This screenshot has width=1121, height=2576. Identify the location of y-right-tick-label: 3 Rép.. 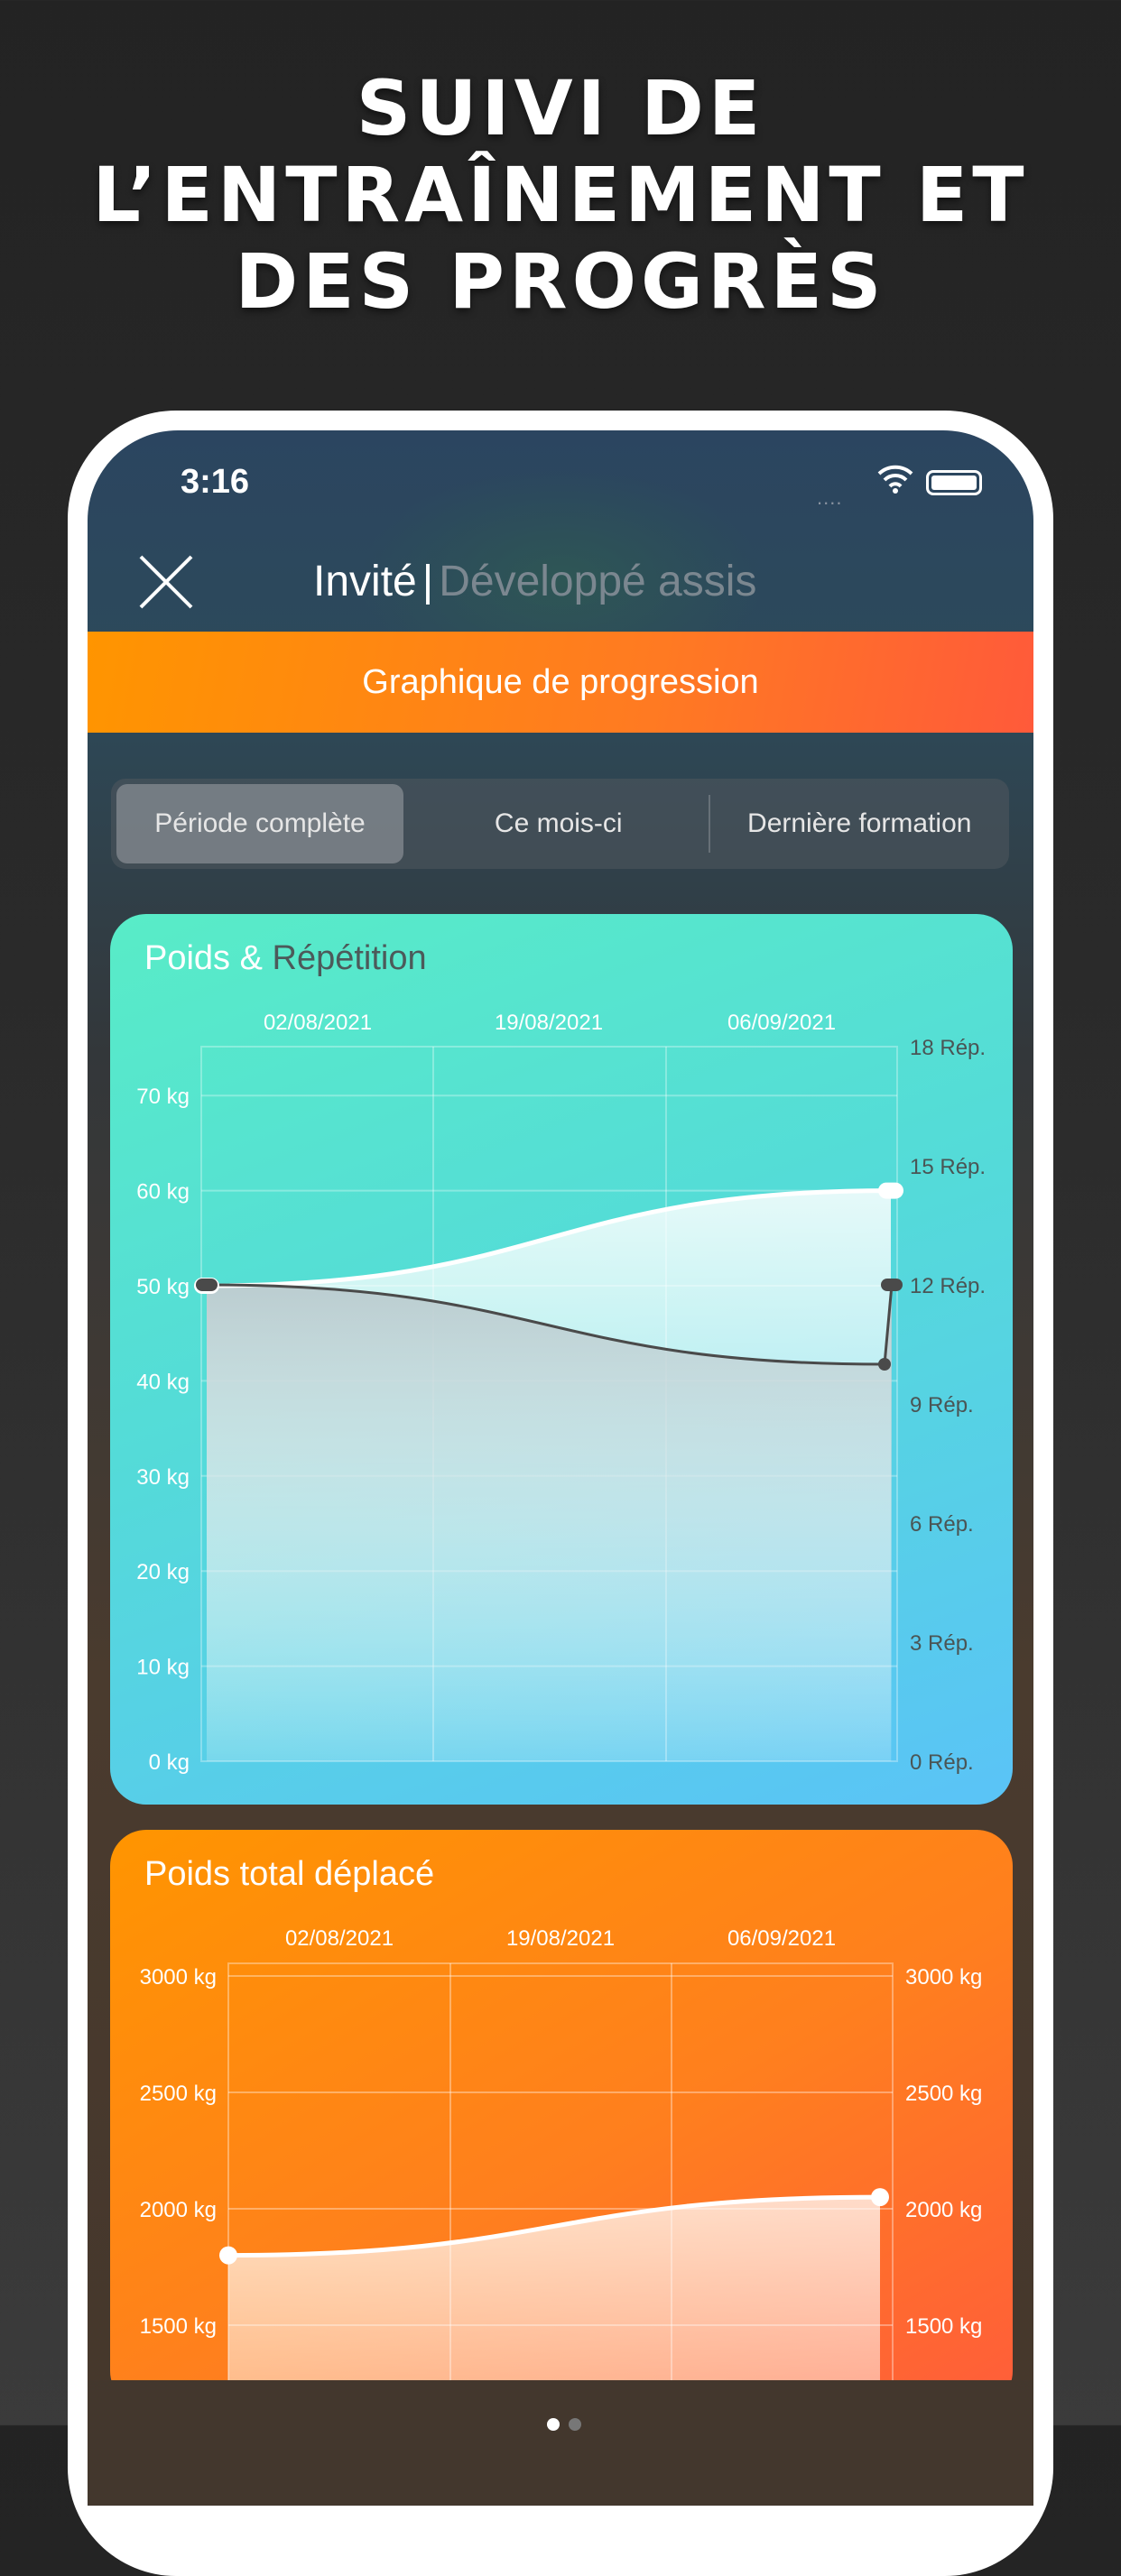
(942, 1643).